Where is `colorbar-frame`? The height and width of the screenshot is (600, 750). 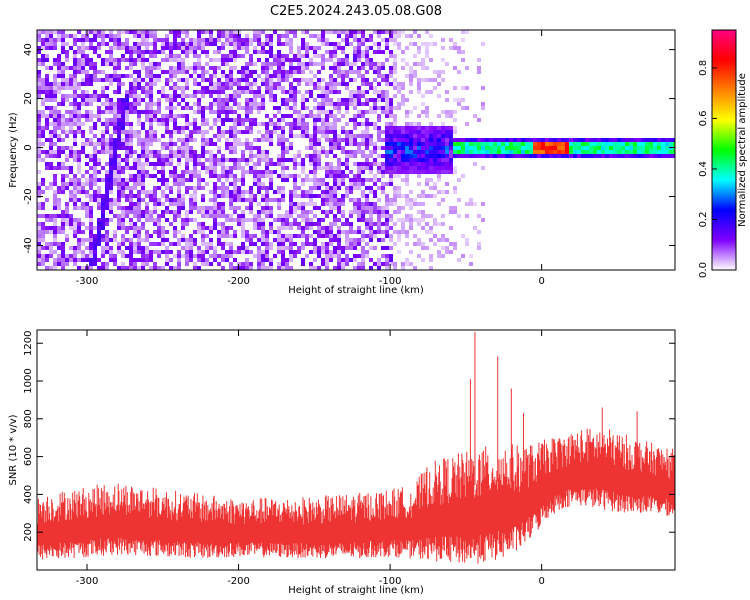
colorbar-frame is located at coordinates (724, 150).